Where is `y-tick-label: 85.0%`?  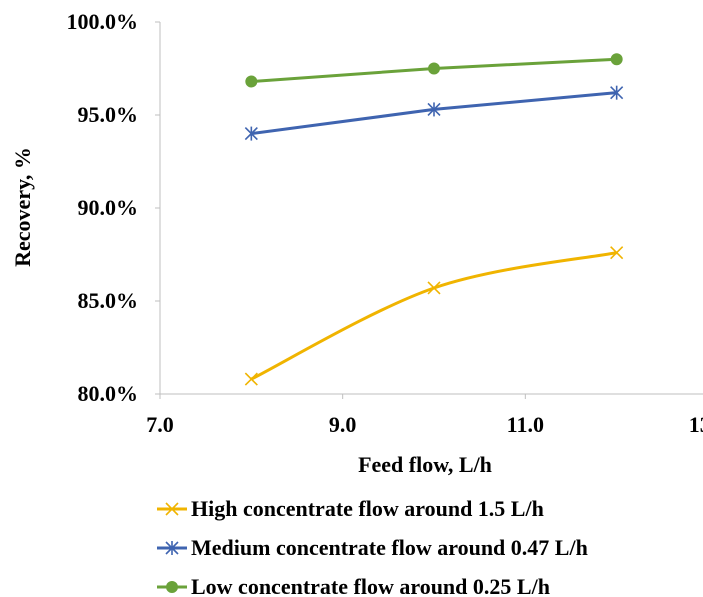
y-tick-label: 85.0% is located at coordinates (108, 300).